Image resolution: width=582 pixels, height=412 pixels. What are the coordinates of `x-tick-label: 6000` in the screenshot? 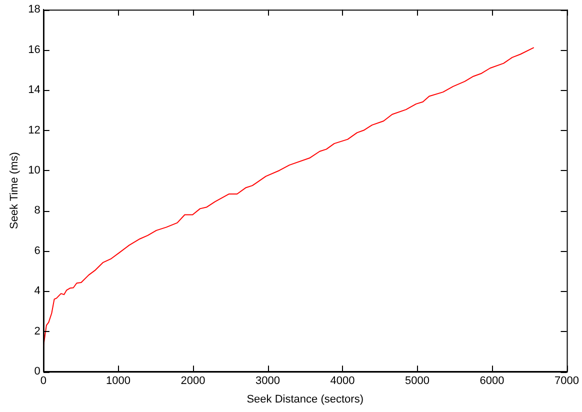 It's located at (492, 381).